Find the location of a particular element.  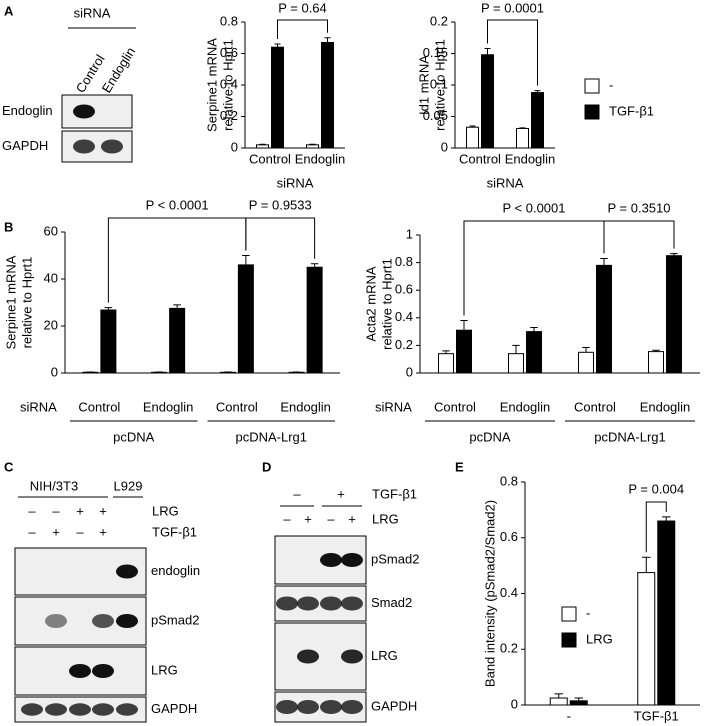

blot-header: siRNA is located at coordinates (92, 12).